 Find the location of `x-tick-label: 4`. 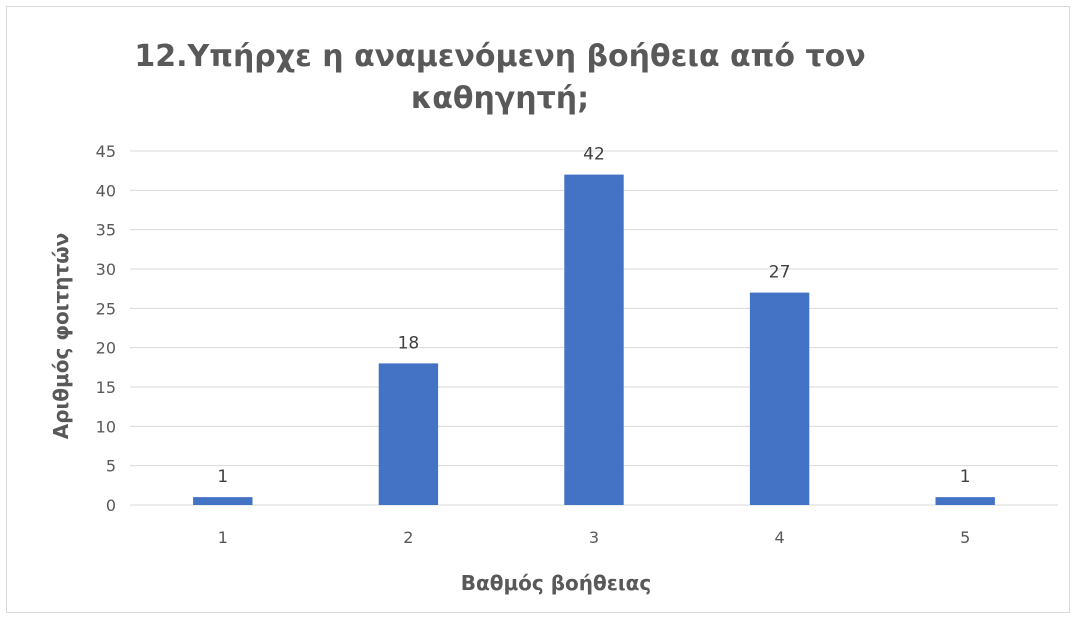

x-tick-label: 4 is located at coordinates (780, 537).